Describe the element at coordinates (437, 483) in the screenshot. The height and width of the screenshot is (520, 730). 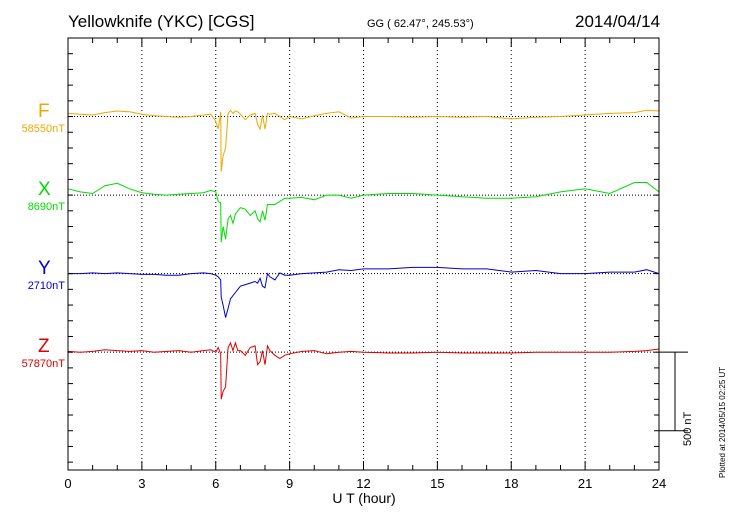
I see `x-tick-label-15: 15` at that location.